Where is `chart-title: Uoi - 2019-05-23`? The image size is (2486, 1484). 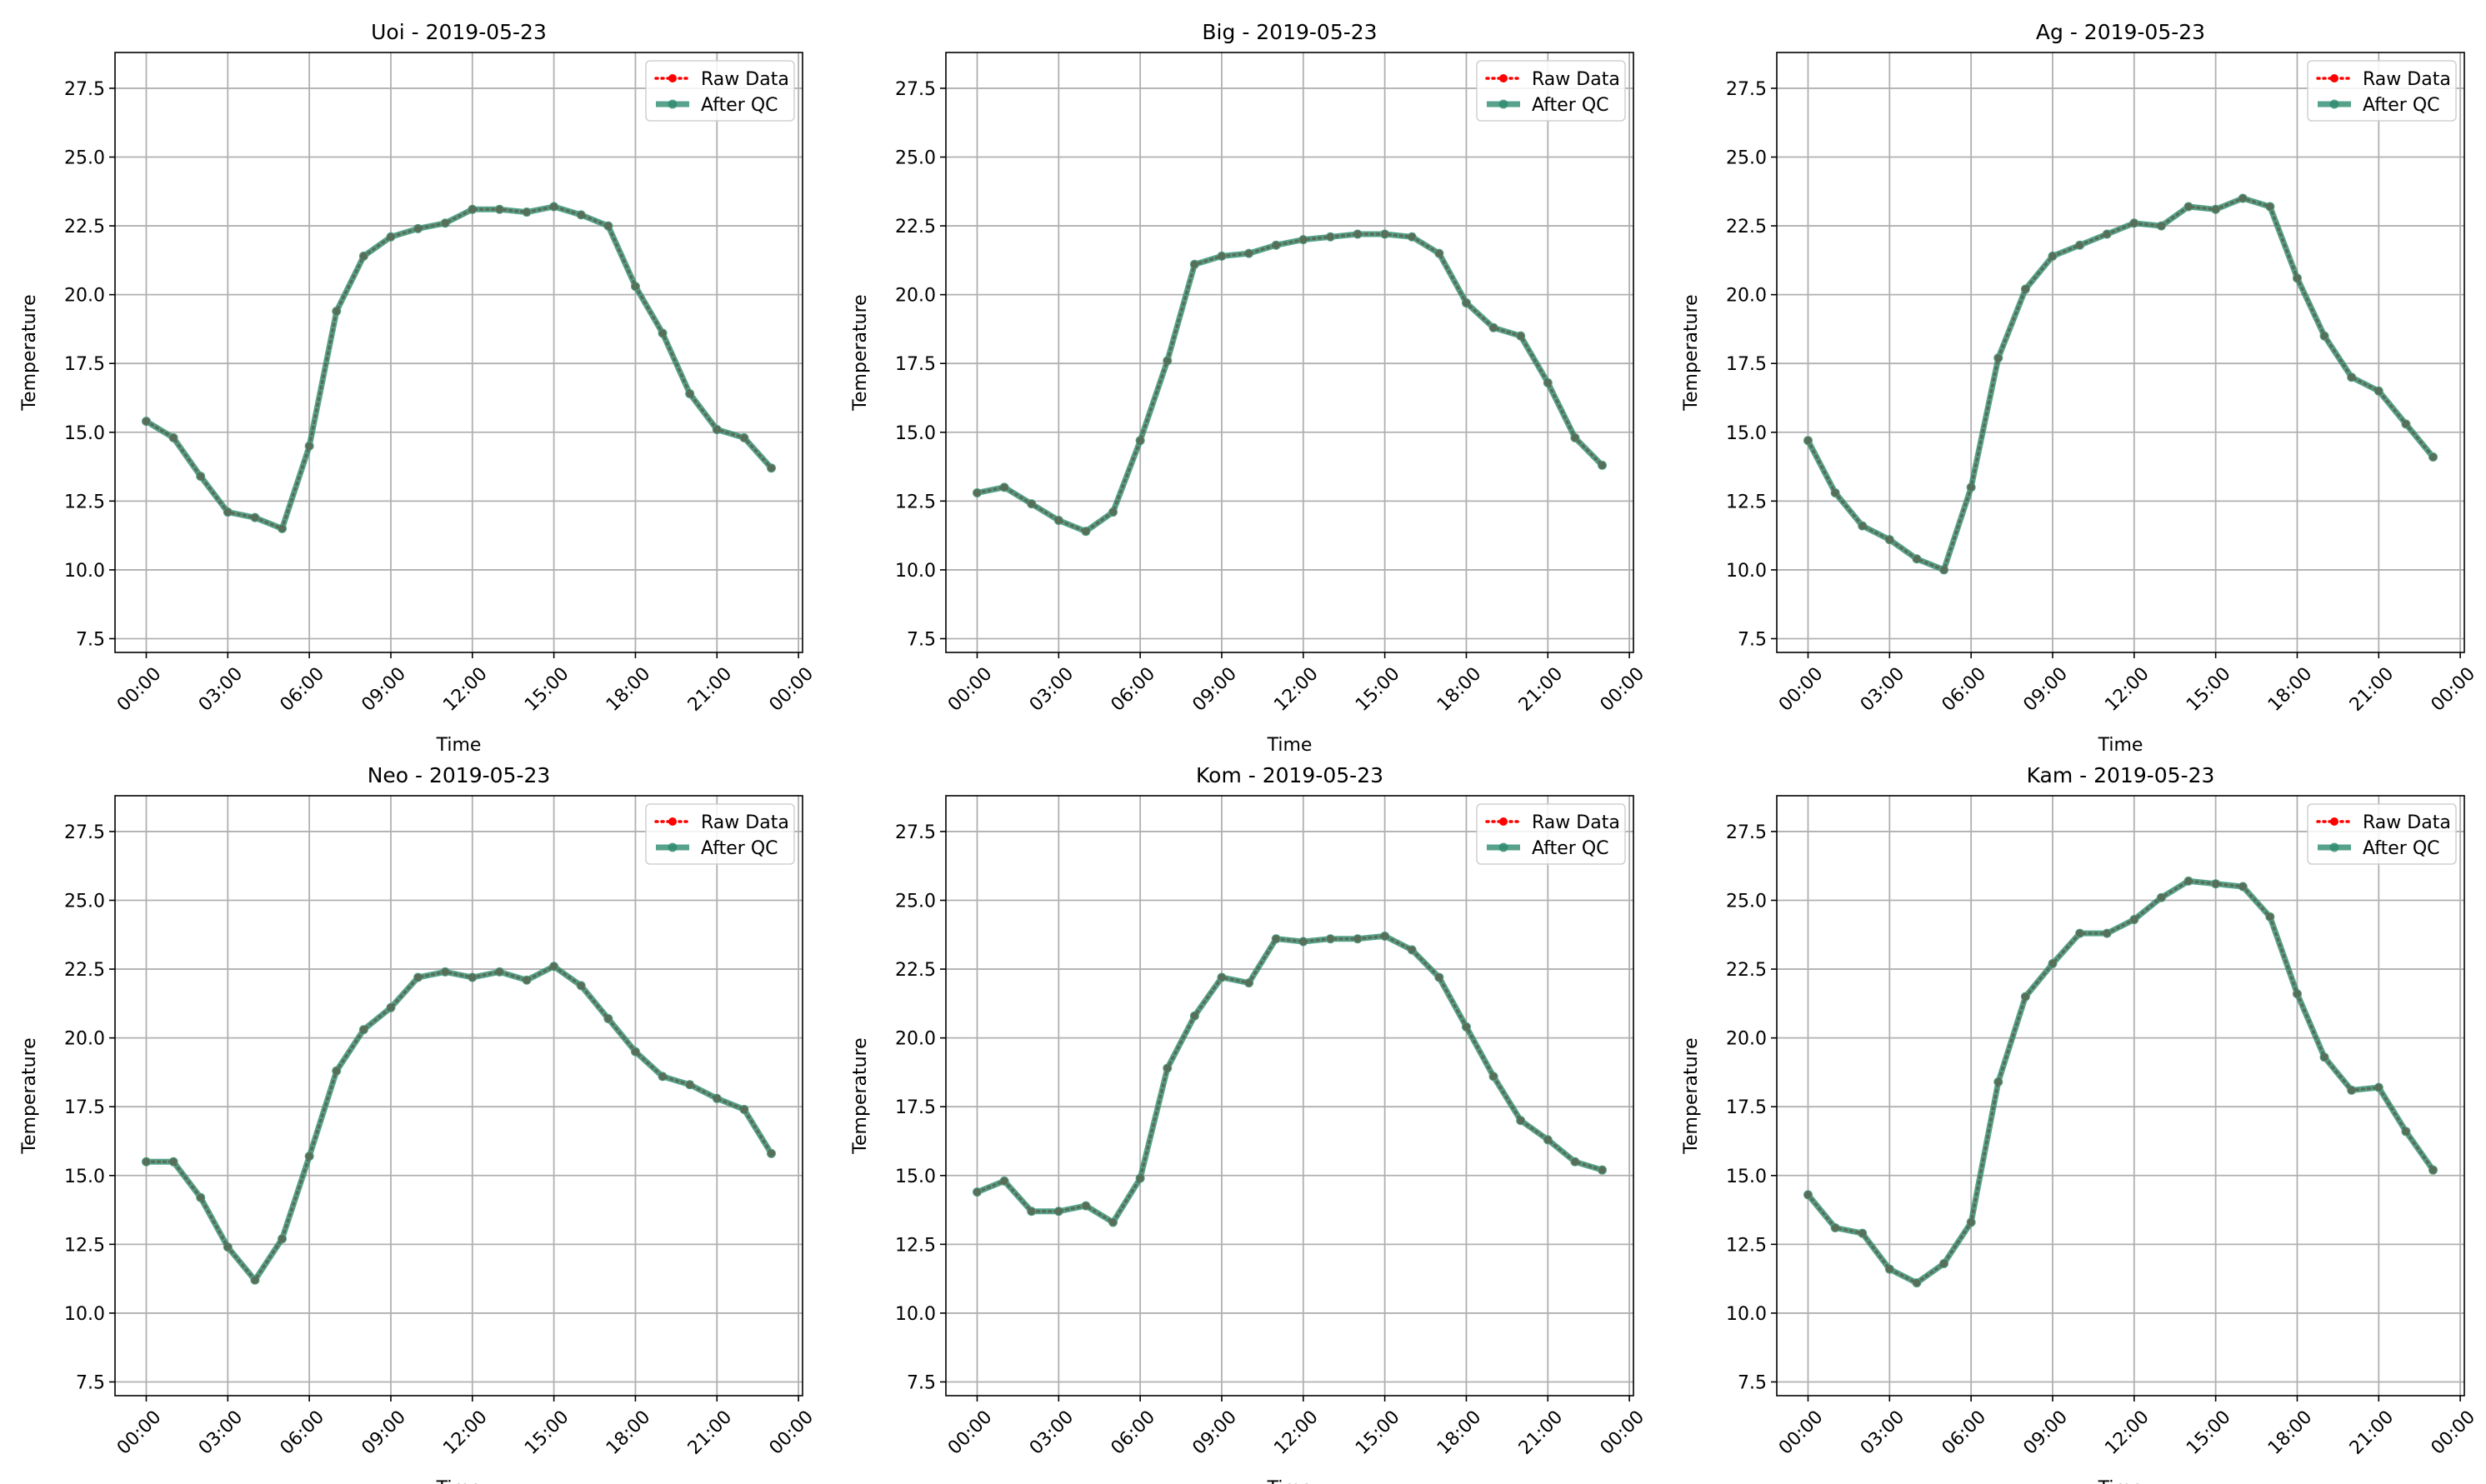
chart-title: Uoi - 2019-05-23 is located at coordinates (459, 32).